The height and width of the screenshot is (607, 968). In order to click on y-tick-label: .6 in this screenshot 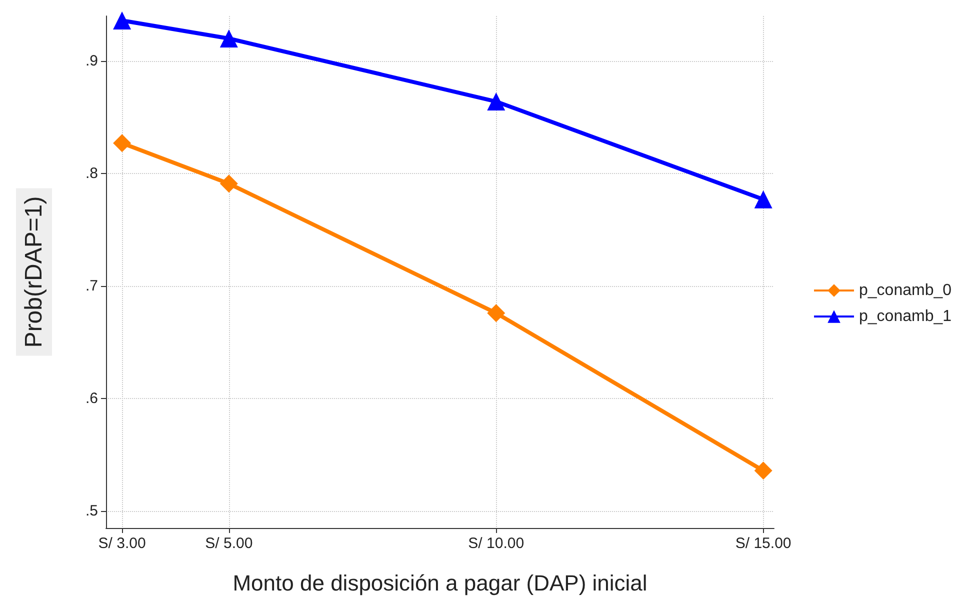, I will do `click(91, 399)`.